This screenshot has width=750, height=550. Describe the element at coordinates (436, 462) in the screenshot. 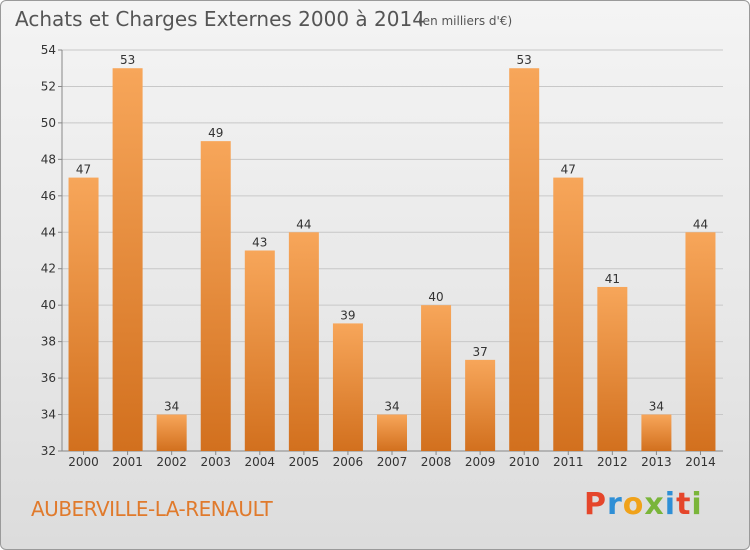

I see `x-tick-label: 2008` at that location.